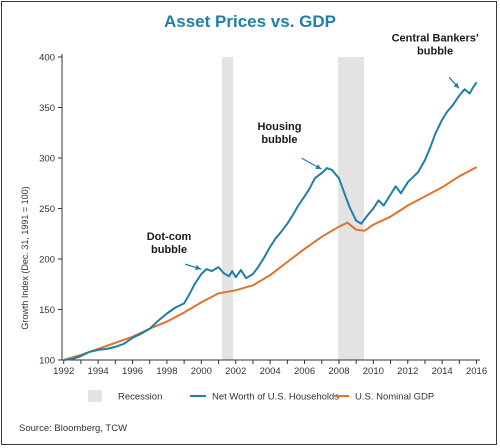 Image resolution: width=500 pixels, height=448 pixels. Describe the element at coordinates (407, 371) in the screenshot. I see `x-tick-label: 2012` at that location.